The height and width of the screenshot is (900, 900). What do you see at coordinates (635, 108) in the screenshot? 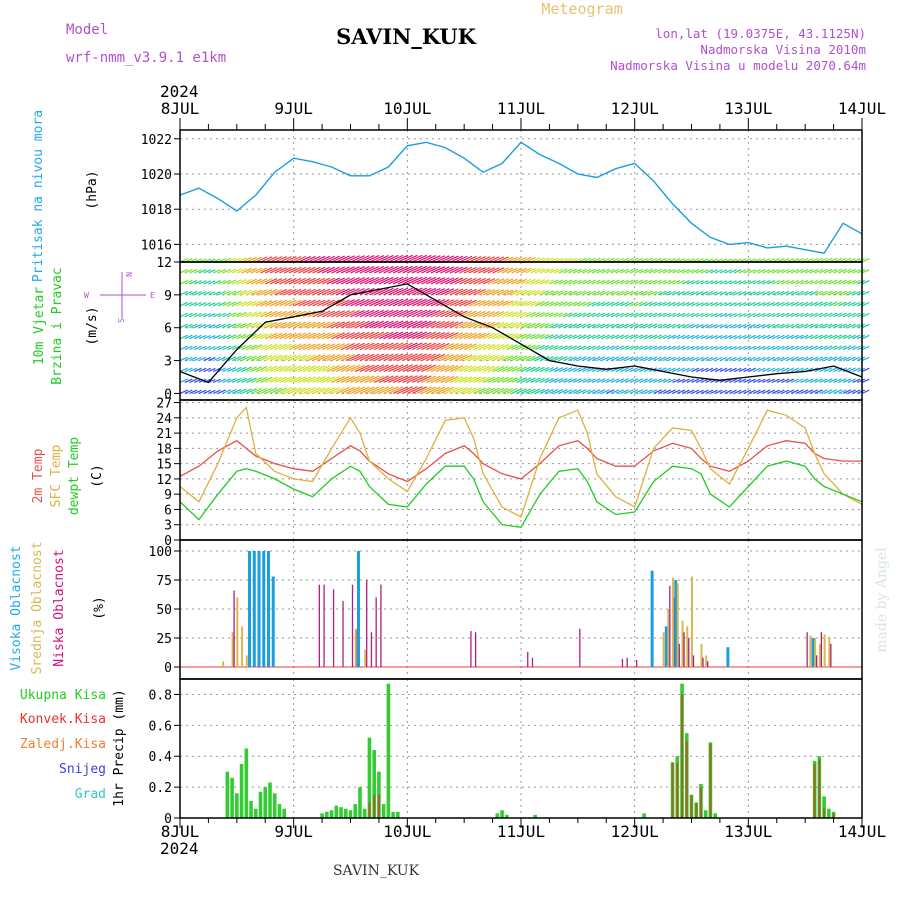
I see `top-day-label: 12JUL` at bounding box center [635, 108].